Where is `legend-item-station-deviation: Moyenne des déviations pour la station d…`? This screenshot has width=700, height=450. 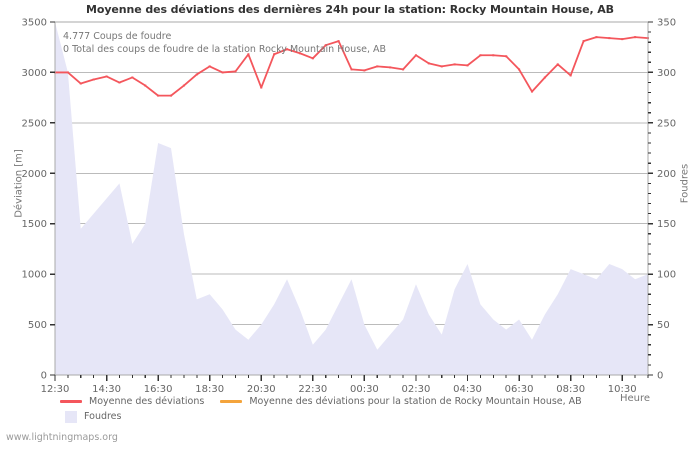
legend-item-station-deviation: Moyenne des déviations pour la station d… is located at coordinates (401, 401).